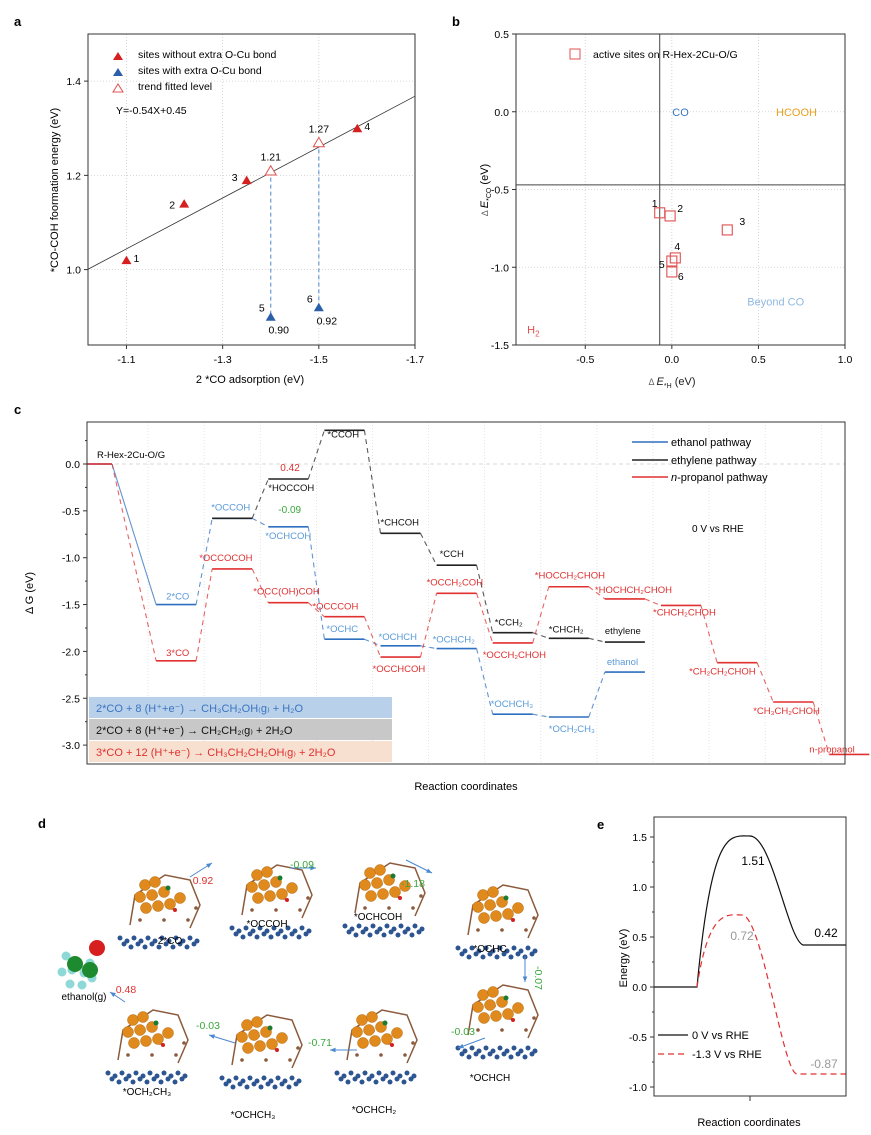  I want to click on intermediate-label: *CCOH, so click(343, 434).